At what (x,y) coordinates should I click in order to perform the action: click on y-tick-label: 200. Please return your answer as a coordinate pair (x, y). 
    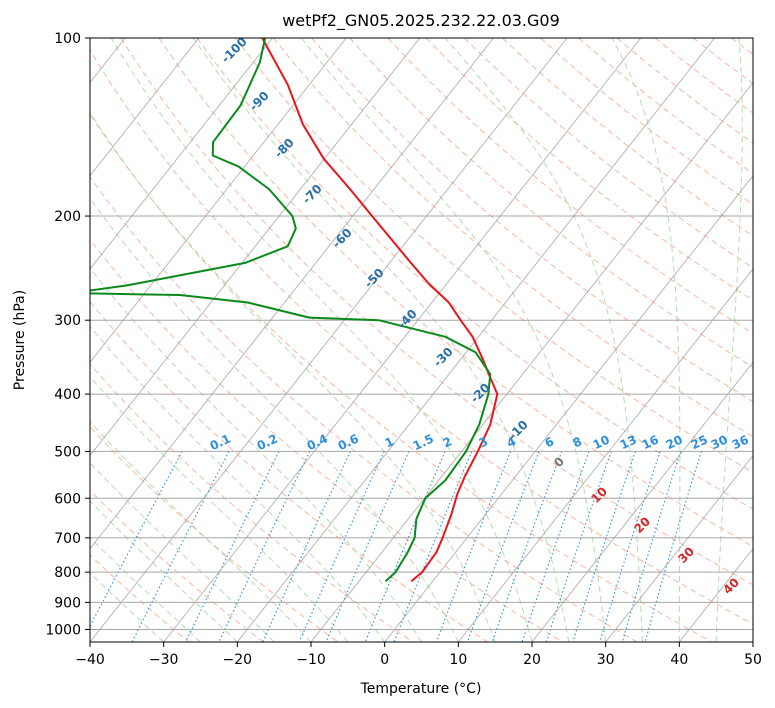
    Looking at the image, I should click on (67, 217).